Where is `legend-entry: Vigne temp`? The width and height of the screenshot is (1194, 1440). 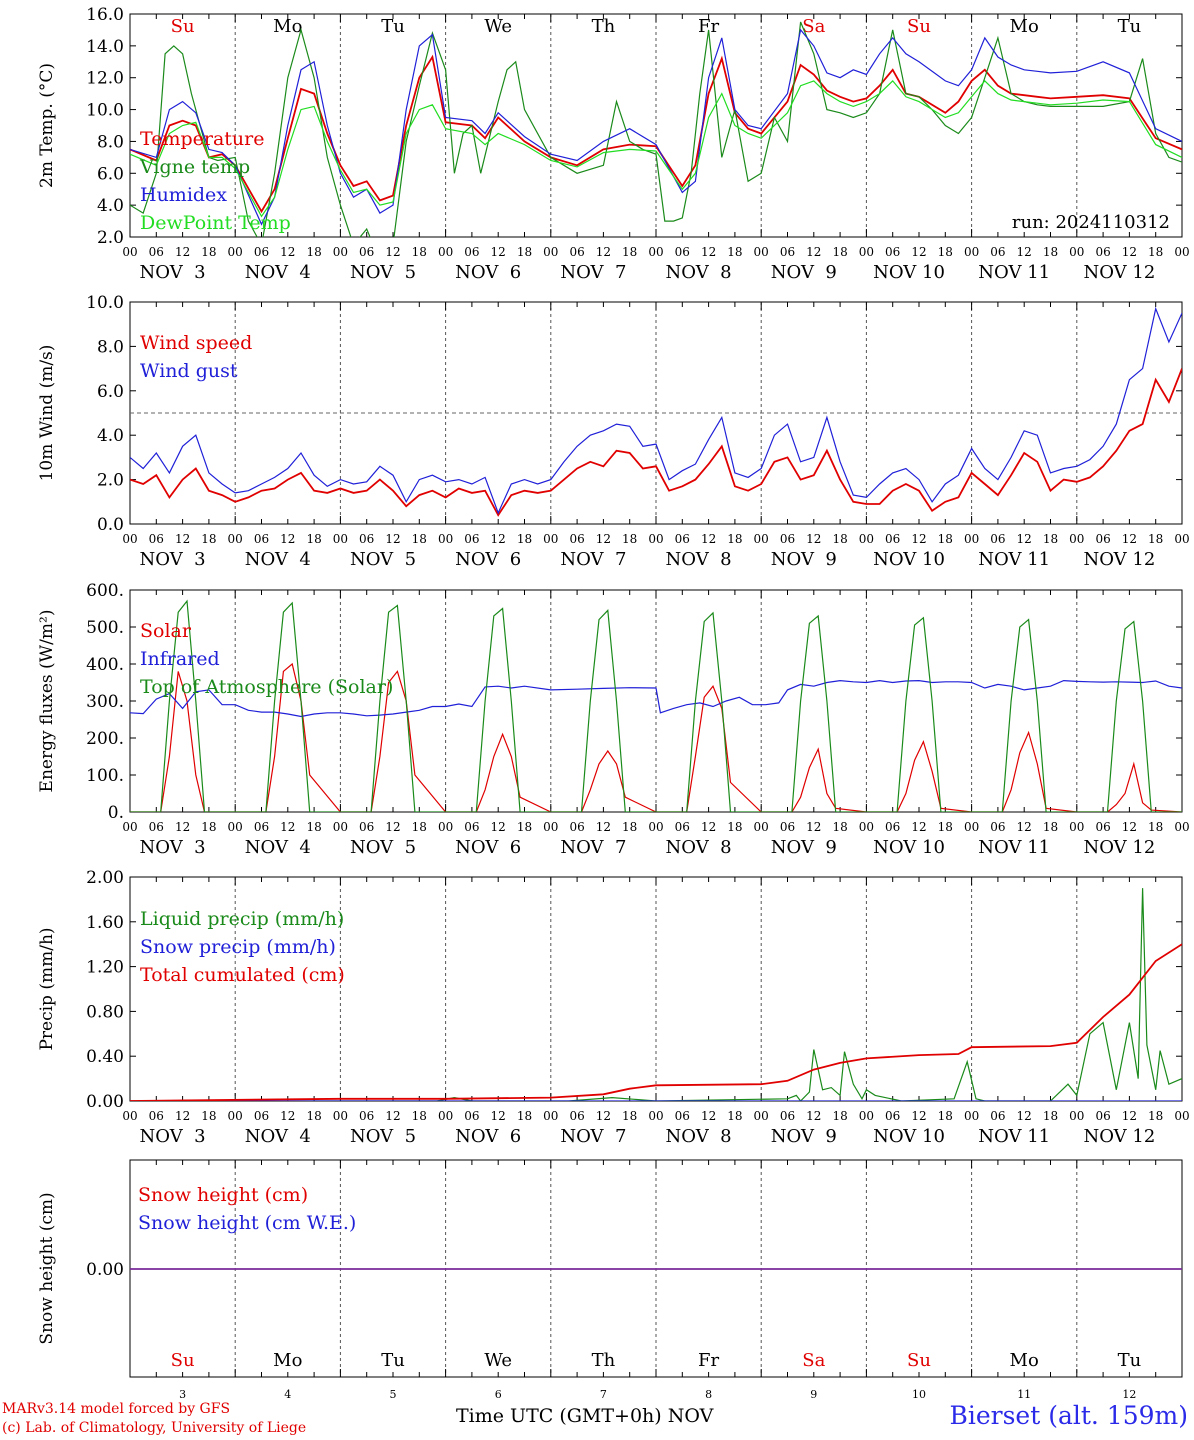
legend-entry: Vigne temp is located at coordinates (194, 167).